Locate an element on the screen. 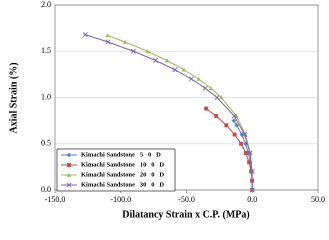 The height and width of the screenshot is (240, 329). legend-label: Kimachi Sandstone 5 0 D is located at coordinates (121, 154).